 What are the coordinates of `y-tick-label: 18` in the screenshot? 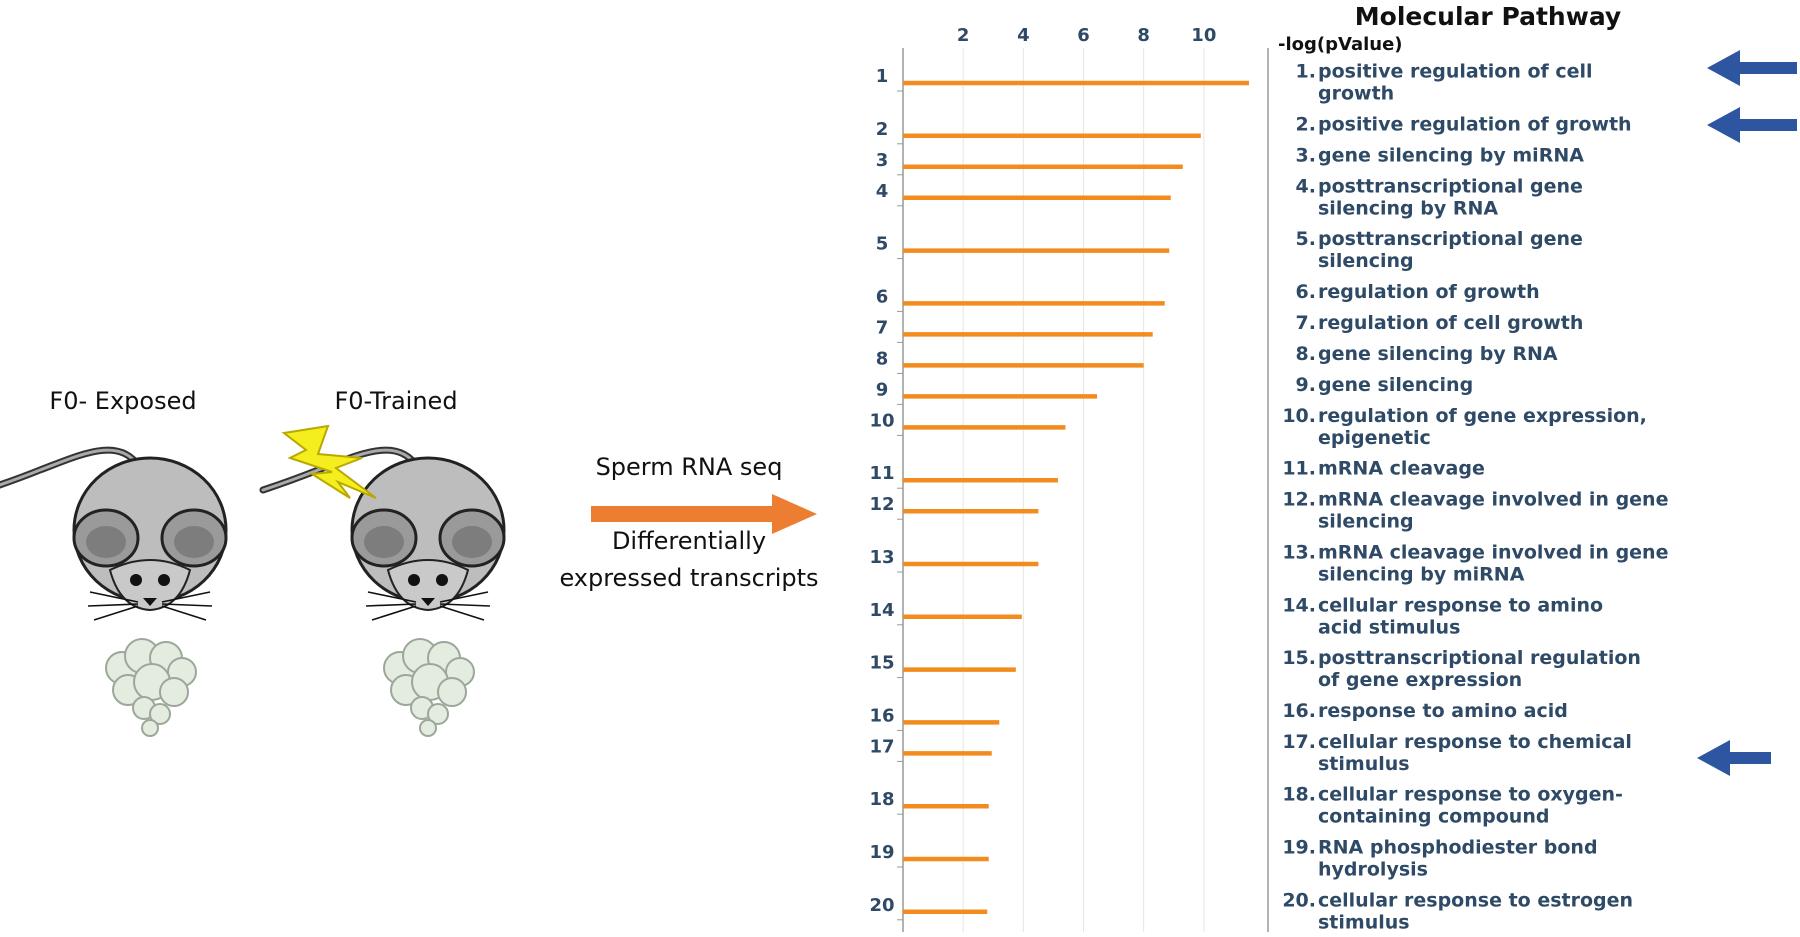 It's located at (881, 799).